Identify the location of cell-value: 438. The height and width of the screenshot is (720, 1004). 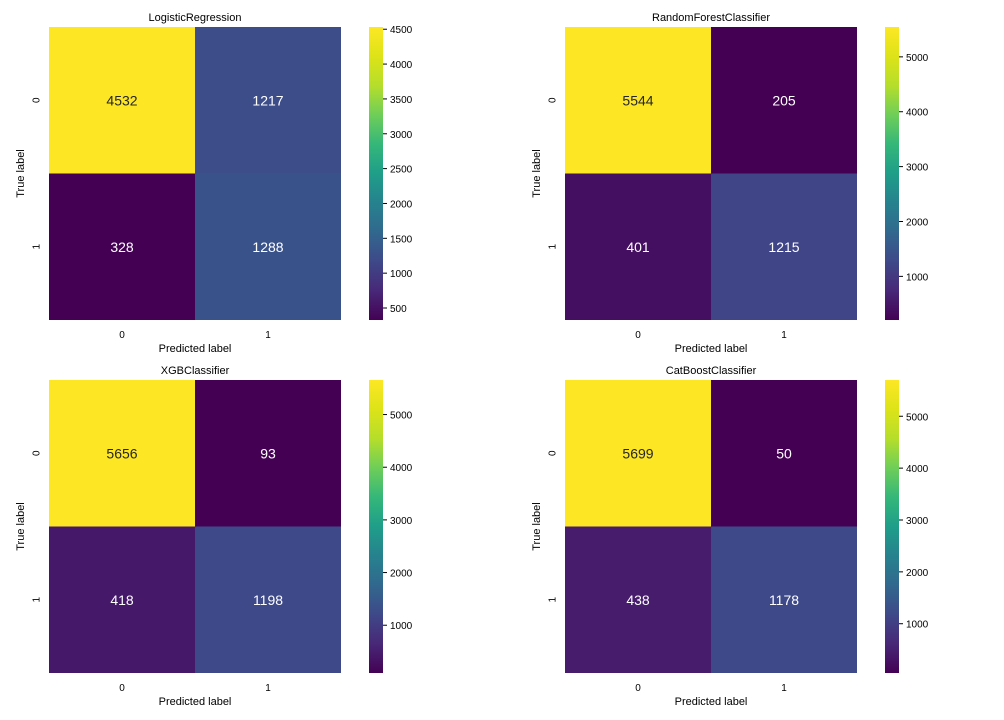
(638, 600).